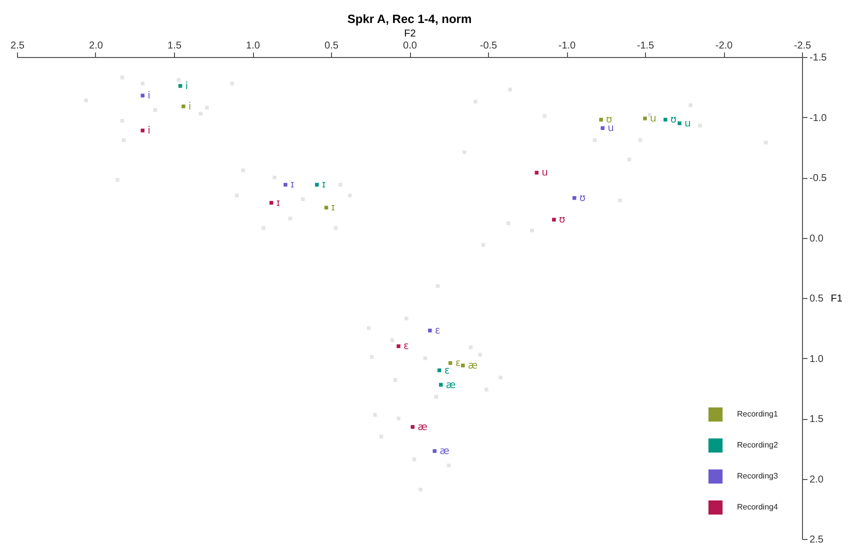 The image size is (848, 545). What do you see at coordinates (757, 445) in the screenshot?
I see `legend-label: Recording2` at bounding box center [757, 445].